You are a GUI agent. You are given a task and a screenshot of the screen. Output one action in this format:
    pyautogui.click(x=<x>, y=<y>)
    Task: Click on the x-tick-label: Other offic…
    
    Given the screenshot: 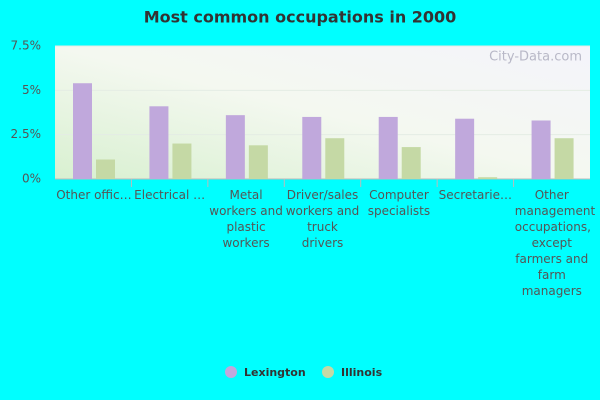 What is the action you would take?
    pyautogui.click(x=94, y=195)
    